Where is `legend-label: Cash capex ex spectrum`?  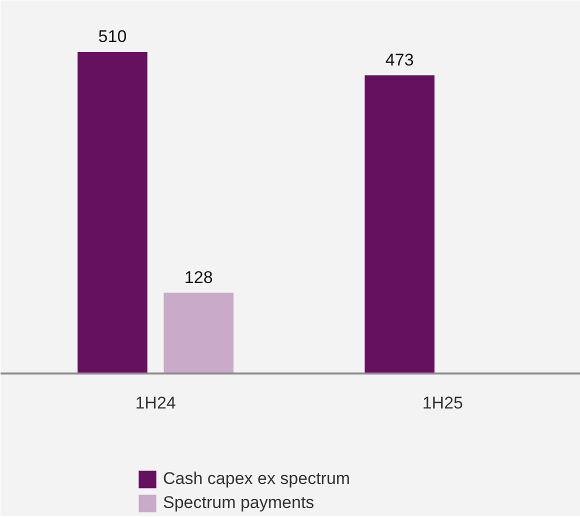
legend-label: Cash capex ex spectrum is located at coordinates (256, 479).